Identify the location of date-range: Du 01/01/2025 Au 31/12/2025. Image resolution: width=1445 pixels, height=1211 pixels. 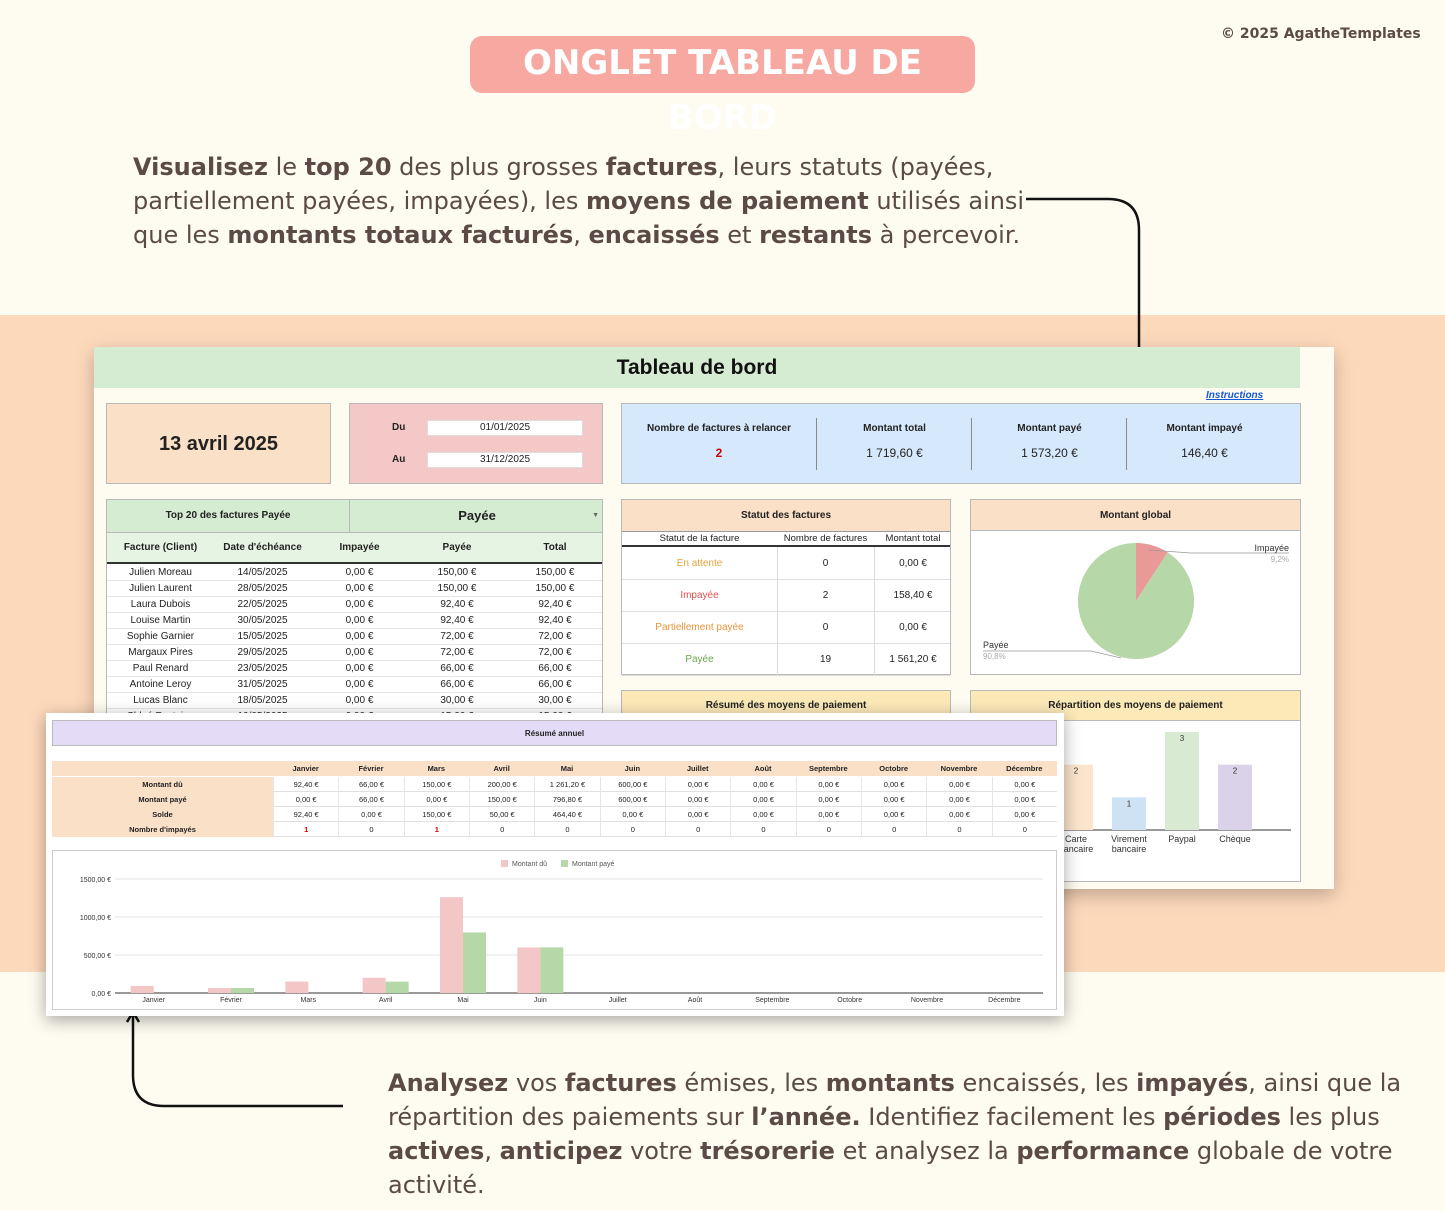
(476, 443).